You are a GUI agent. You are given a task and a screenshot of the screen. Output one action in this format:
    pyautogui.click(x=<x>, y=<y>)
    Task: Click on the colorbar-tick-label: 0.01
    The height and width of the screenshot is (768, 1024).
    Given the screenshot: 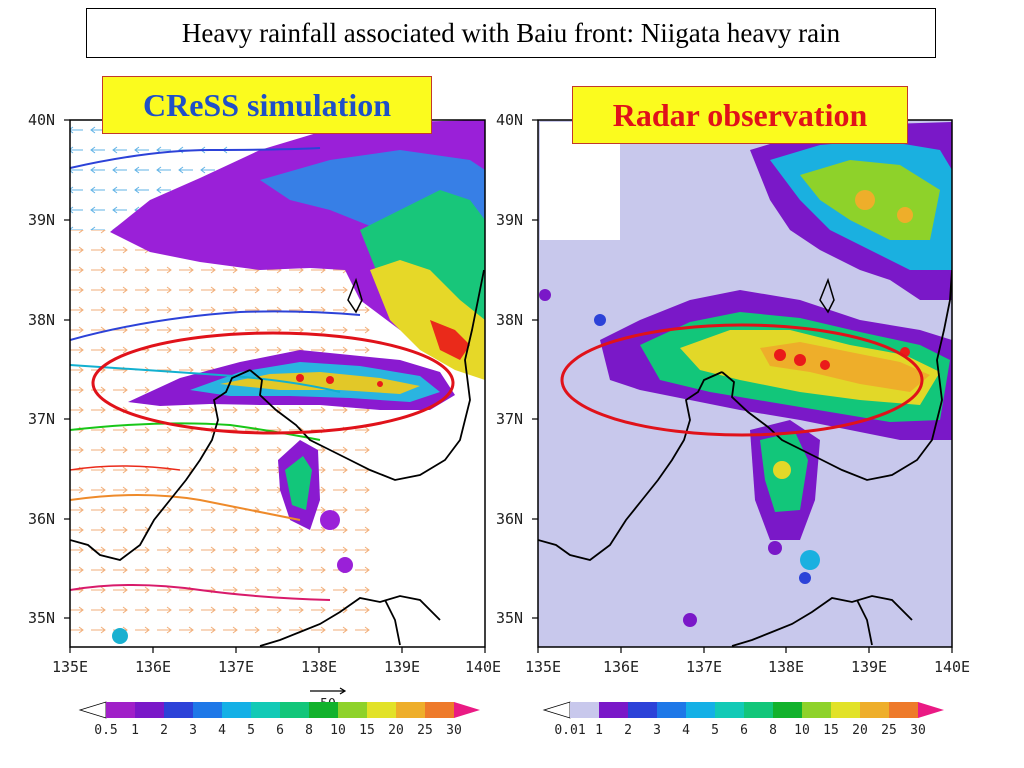 What is the action you would take?
    pyautogui.click(x=569, y=730)
    